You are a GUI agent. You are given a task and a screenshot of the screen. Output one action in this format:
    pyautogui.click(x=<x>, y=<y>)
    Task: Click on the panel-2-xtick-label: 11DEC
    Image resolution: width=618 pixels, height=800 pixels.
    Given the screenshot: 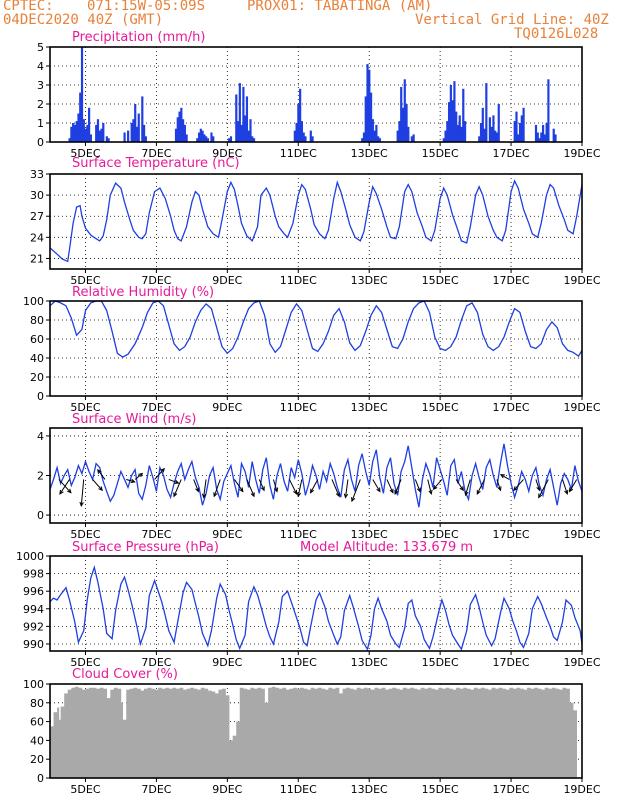 What is the action you would take?
    pyautogui.click(x=298, y=407)
    